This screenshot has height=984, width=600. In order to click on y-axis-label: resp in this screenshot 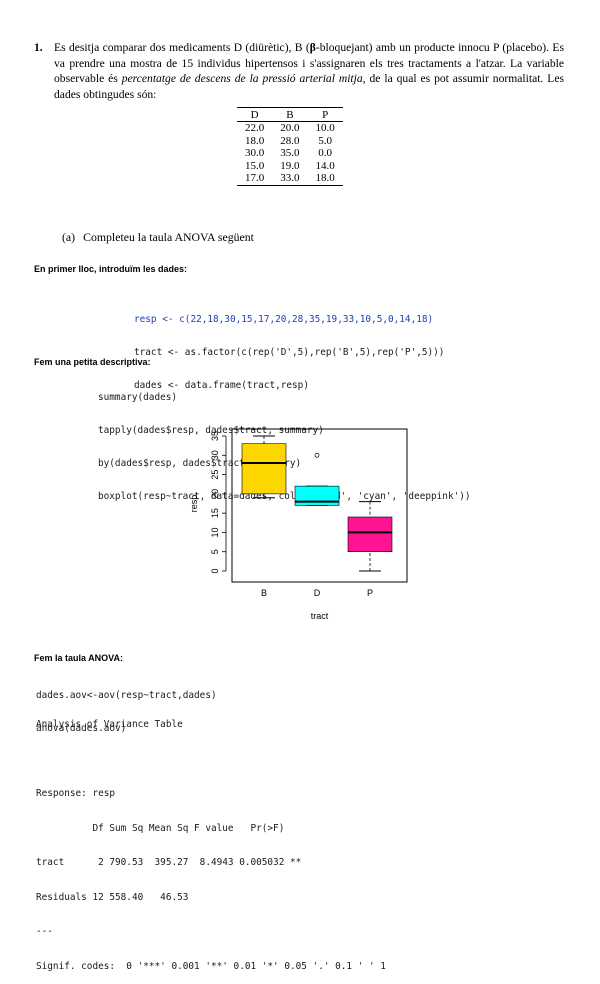, I will do `click(194, 504)`.